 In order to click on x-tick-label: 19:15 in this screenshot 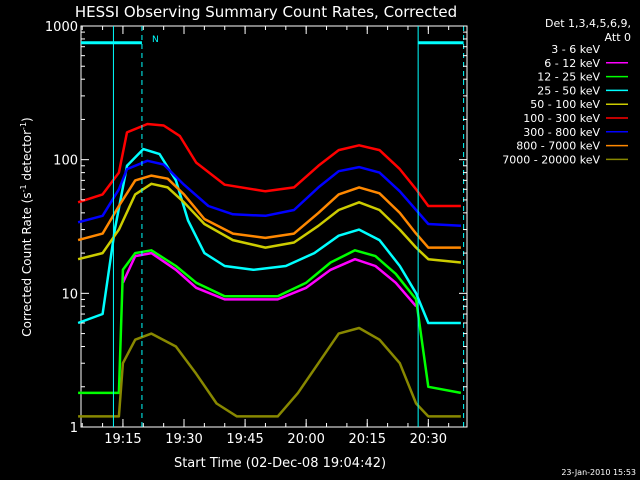, I will do `click(122, 439)`.